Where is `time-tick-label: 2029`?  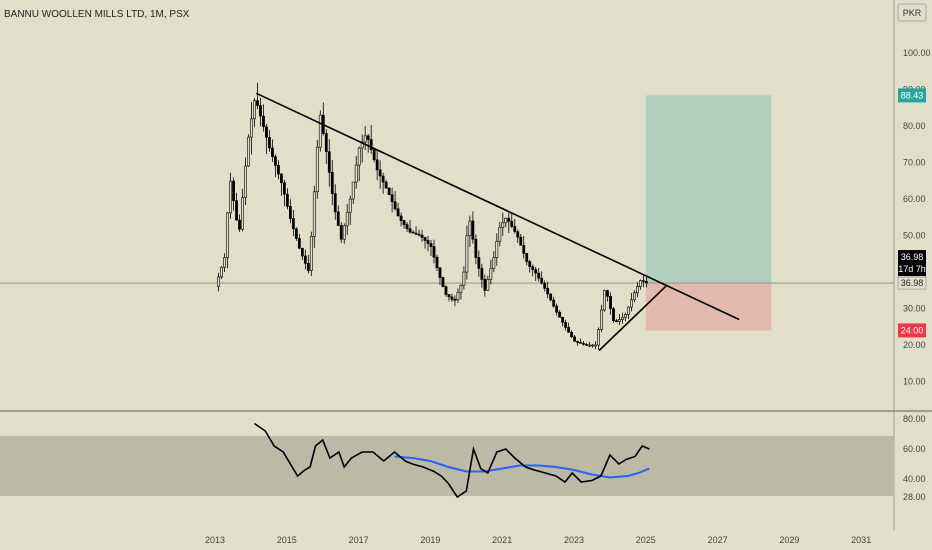
time-tick-label: 2029 is located at coordinates (789, 540).